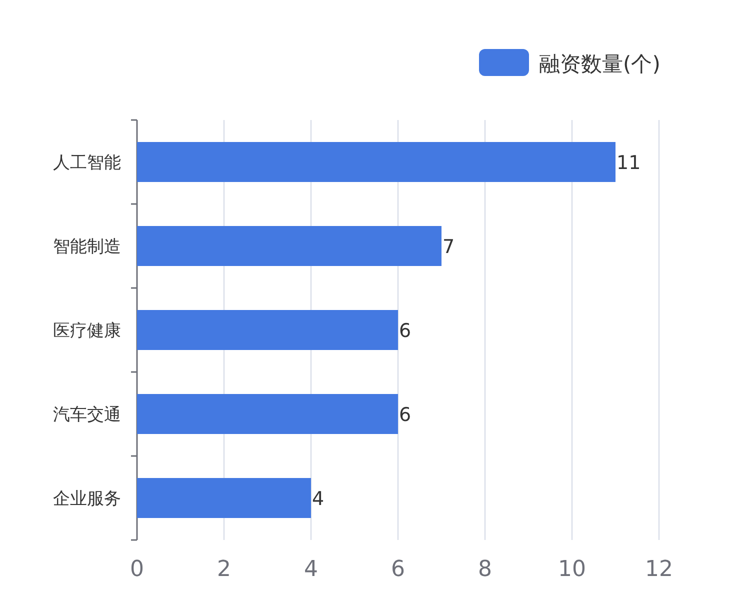  Describe the element at coordinates (485, 569) in the screenshot. I see `x-tick-label: 8` at that location.